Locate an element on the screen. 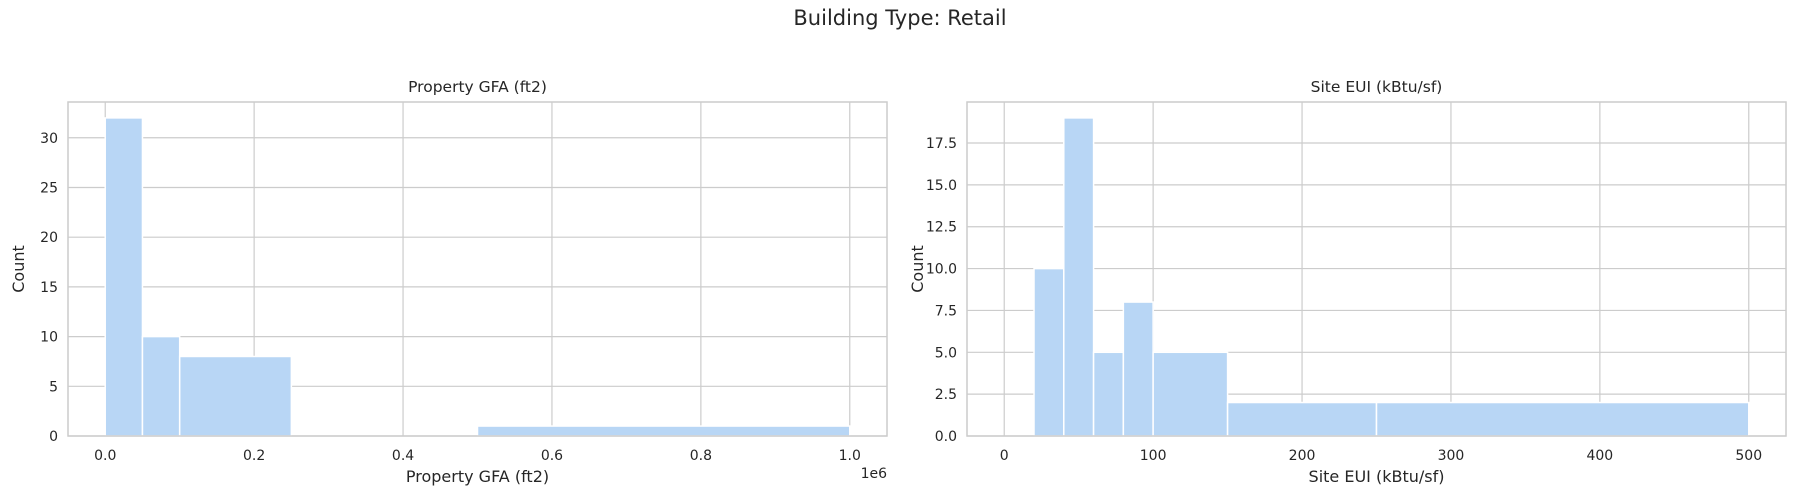  y-tick-label: 20 is located at coordinates (49, 238).